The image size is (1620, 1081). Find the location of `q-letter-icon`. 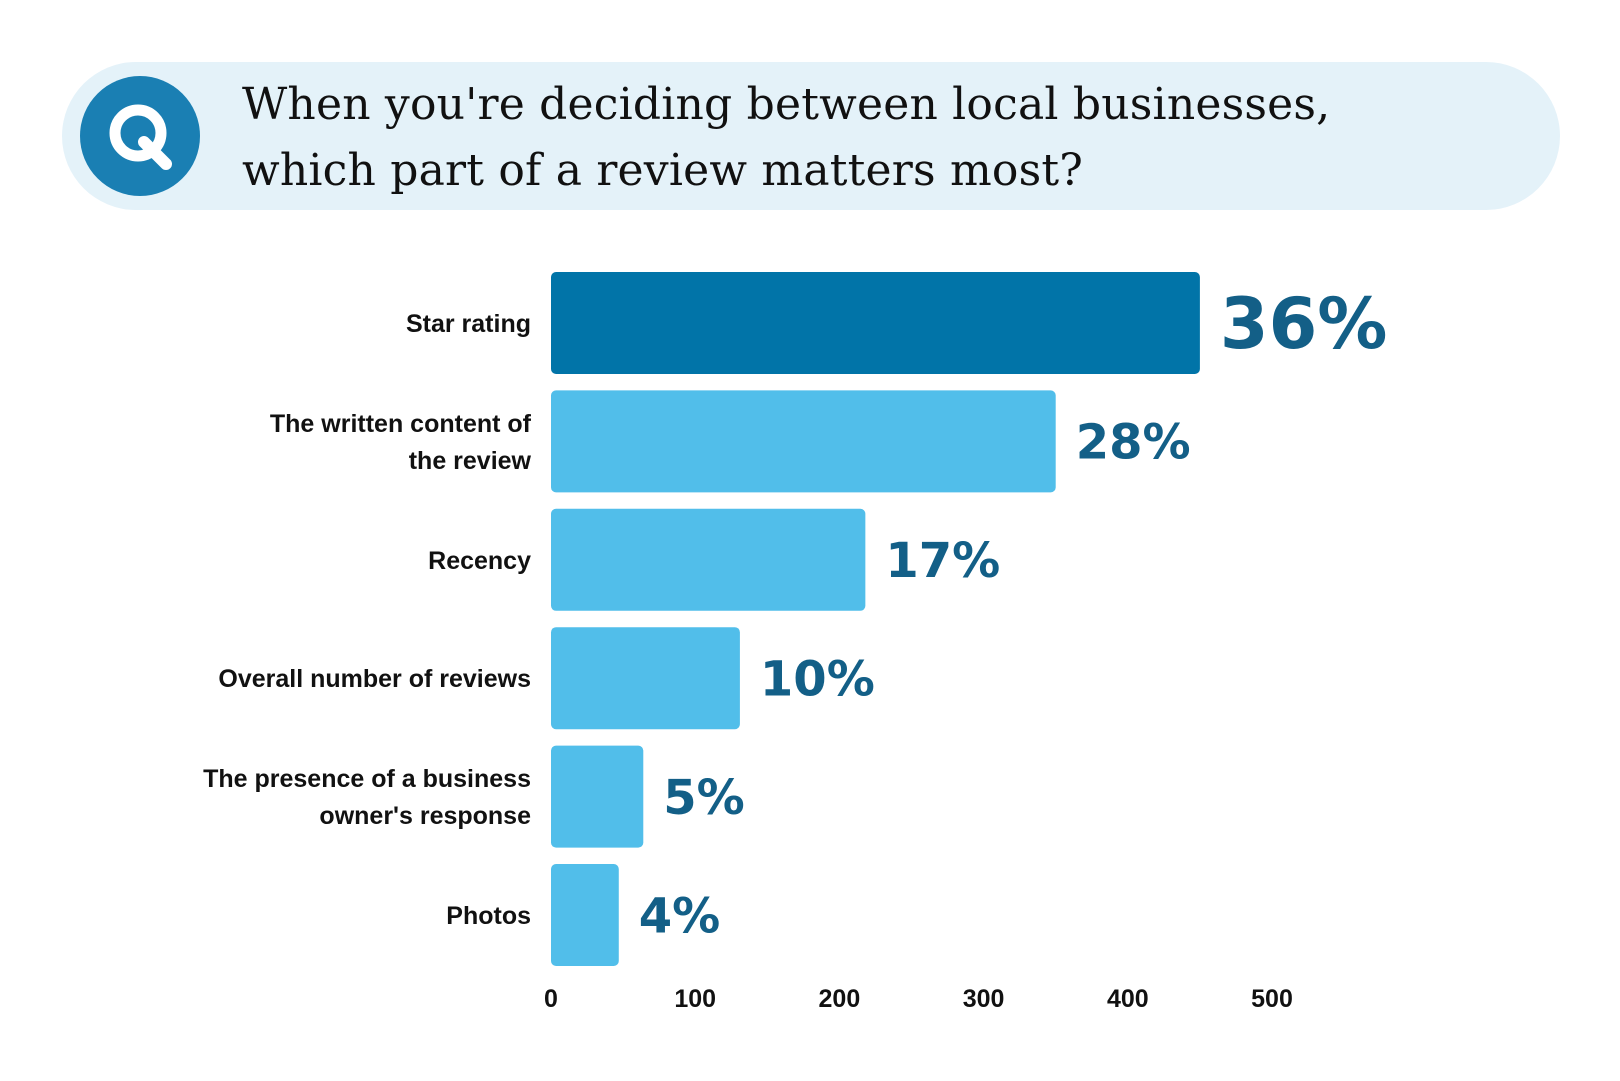

q-letter-icon is located at coordinates (140, 137).